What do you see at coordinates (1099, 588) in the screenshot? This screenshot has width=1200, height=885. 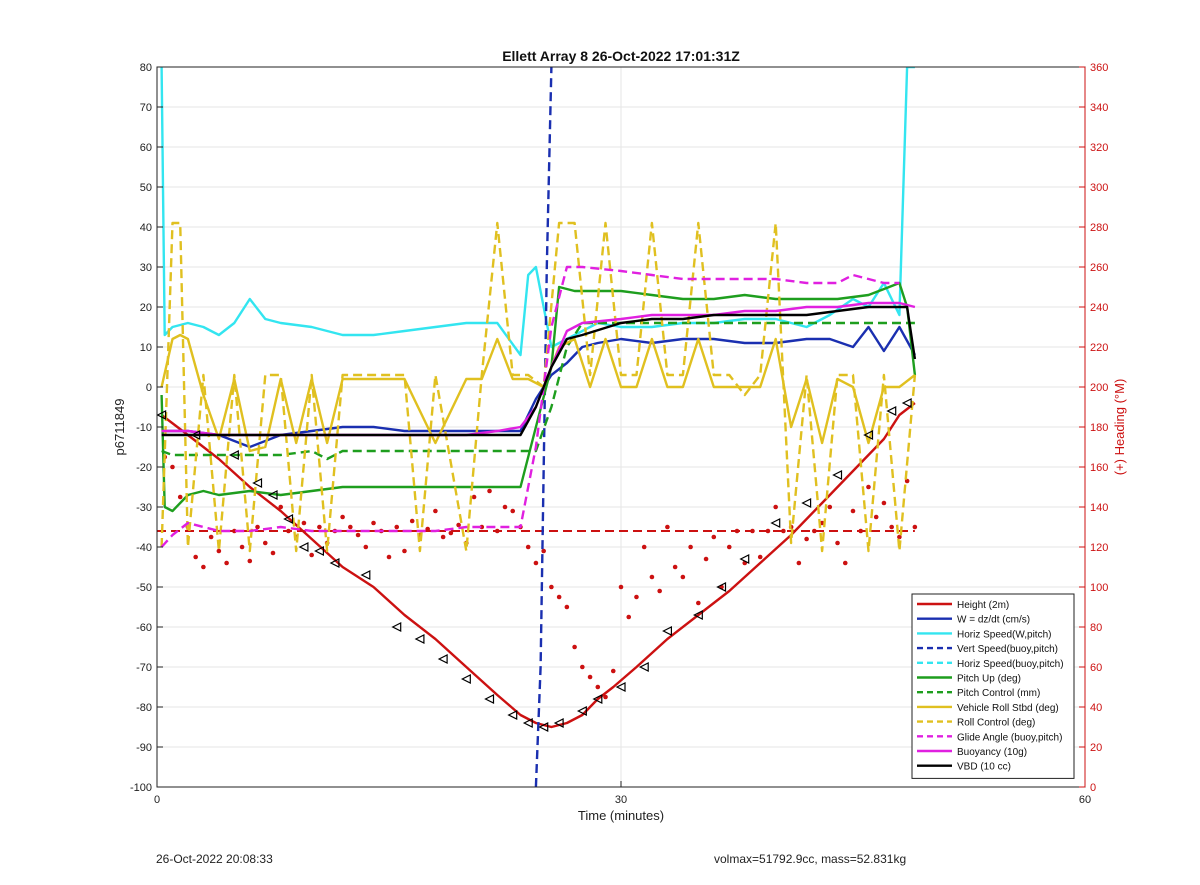 I see `y2-tick-label: 100` at bounding box center [1099, 588].